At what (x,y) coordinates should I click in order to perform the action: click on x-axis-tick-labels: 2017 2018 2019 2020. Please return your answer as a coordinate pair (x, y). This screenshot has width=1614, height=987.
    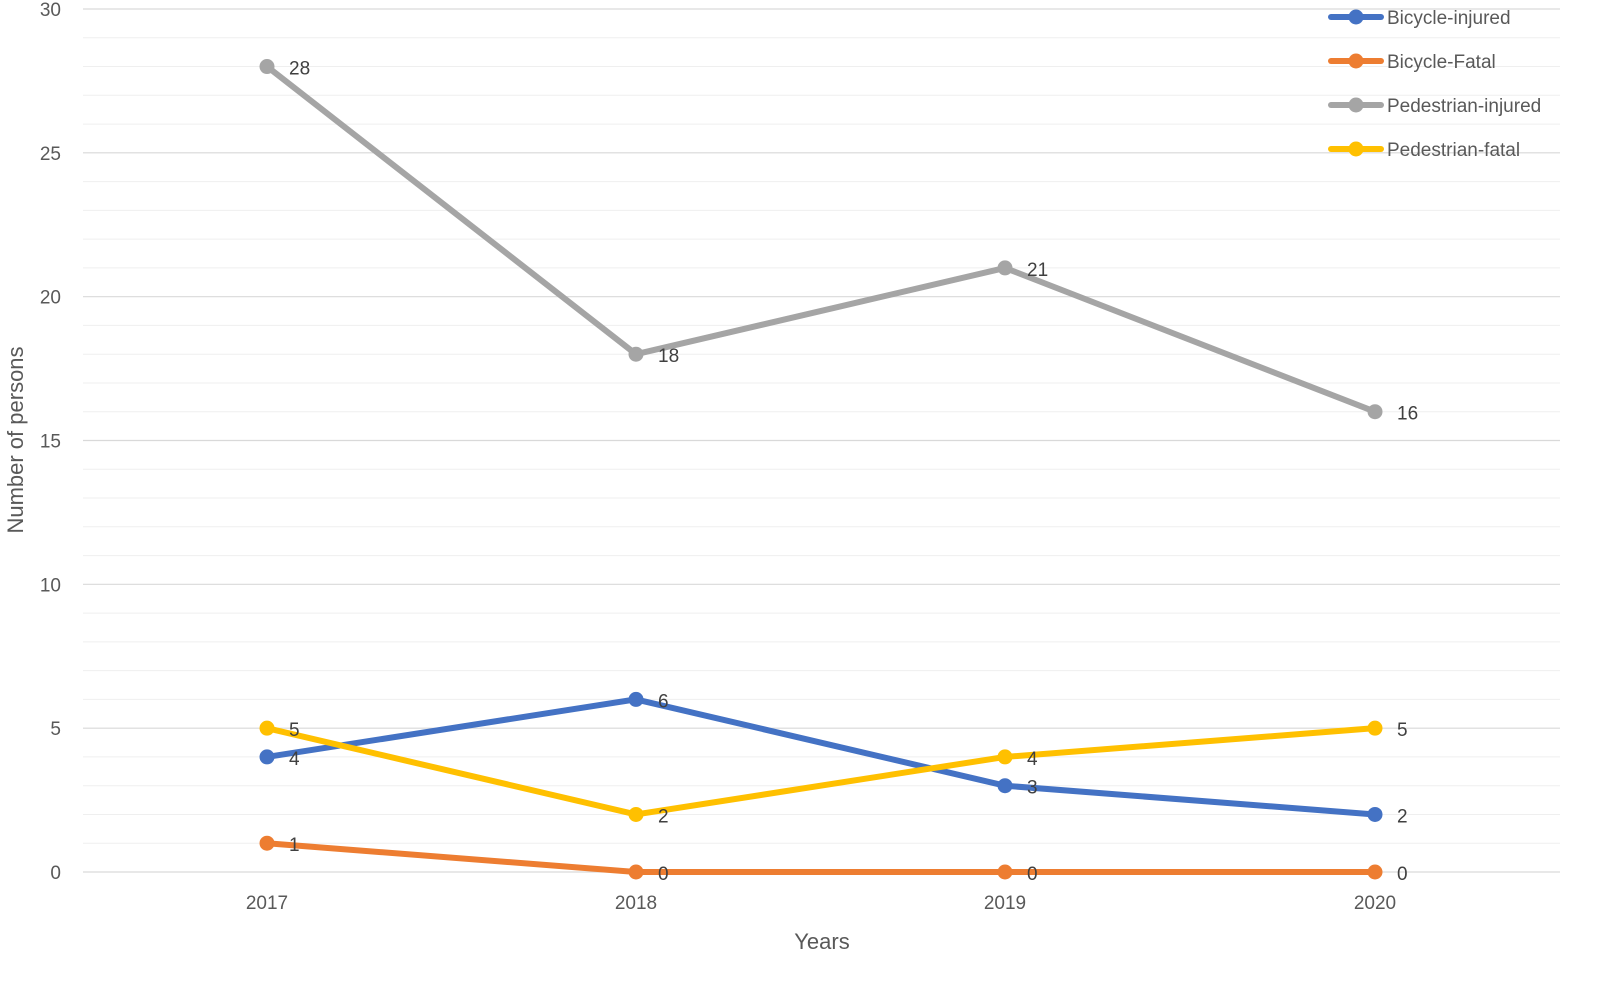
    Looking at the image, I should click on (821, 903).